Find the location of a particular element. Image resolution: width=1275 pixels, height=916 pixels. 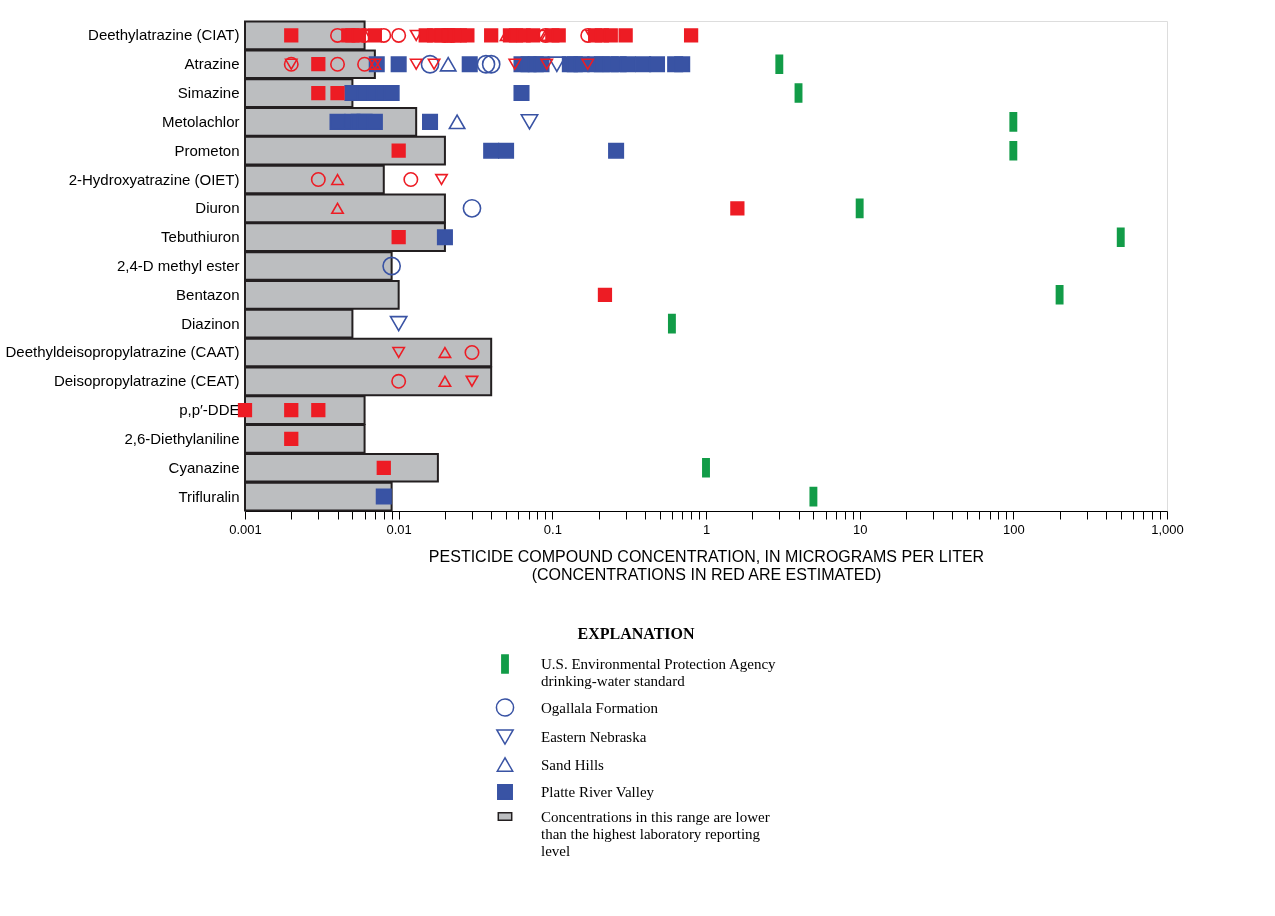

legend-label: Platte River Valley is located at coordinates (598, 792).